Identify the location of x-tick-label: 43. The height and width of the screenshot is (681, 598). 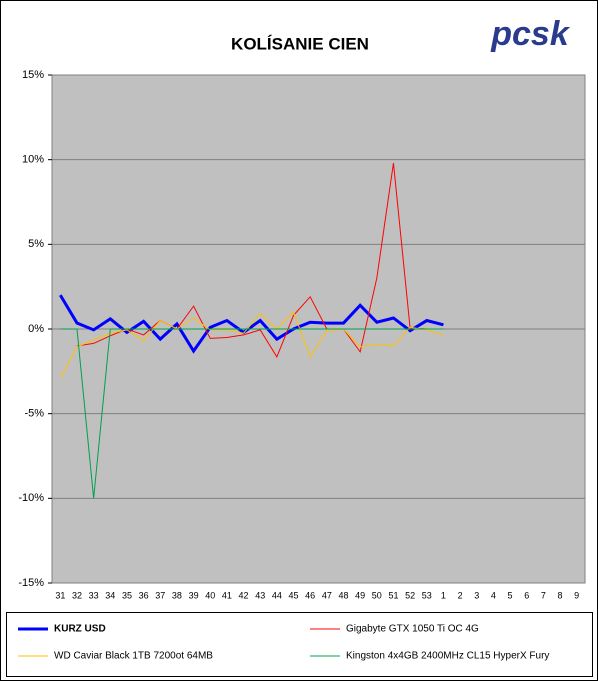
(260, 595).